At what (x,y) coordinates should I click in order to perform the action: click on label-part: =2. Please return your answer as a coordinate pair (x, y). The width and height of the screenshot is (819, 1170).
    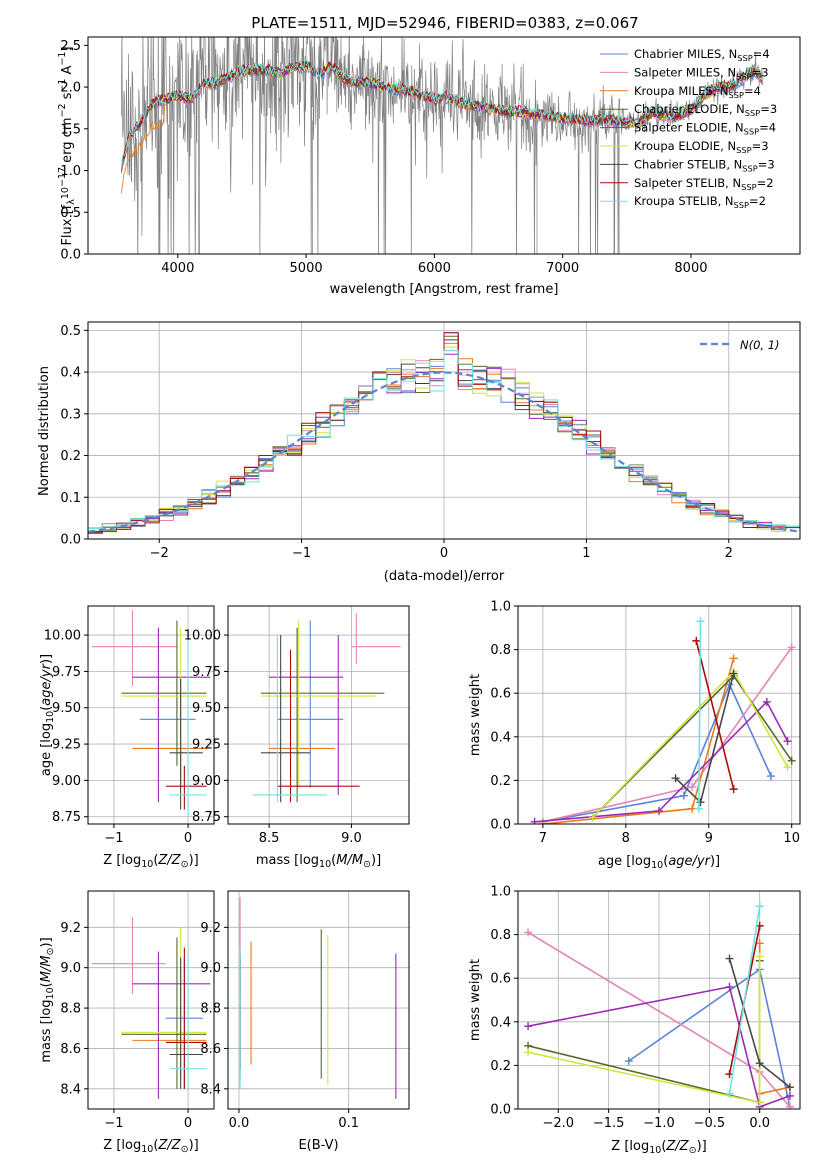
    Looking at the image, I should click on (765, 183).